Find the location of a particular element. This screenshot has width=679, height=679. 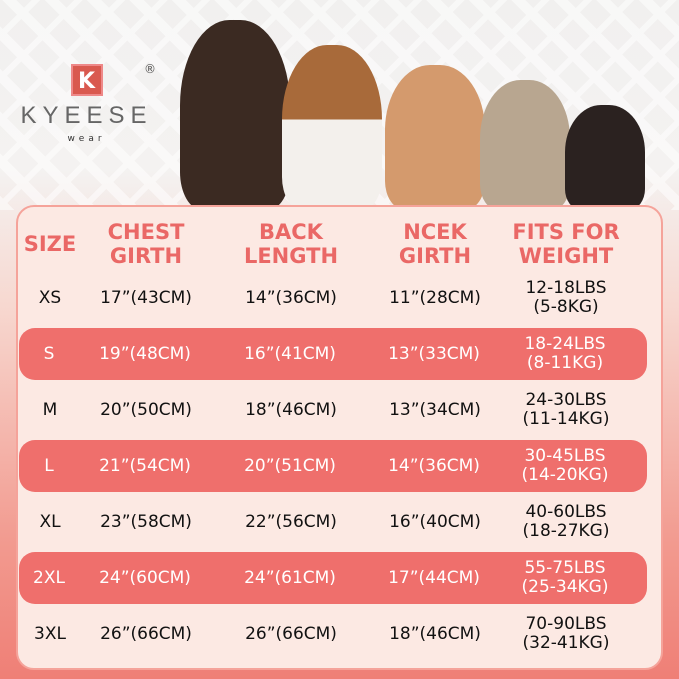

terrier-image is located at coordinates (525, 145).